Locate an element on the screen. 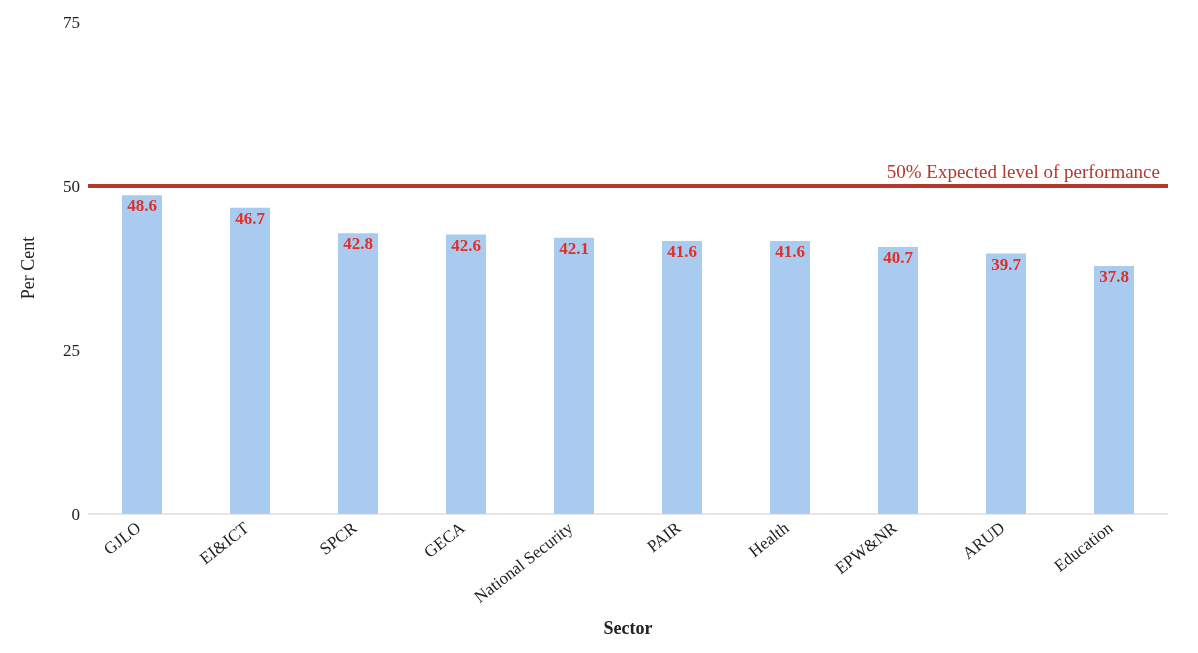 The image size is (1198, 653). data-label: 39.7 is located at coordinates (1006, 264).